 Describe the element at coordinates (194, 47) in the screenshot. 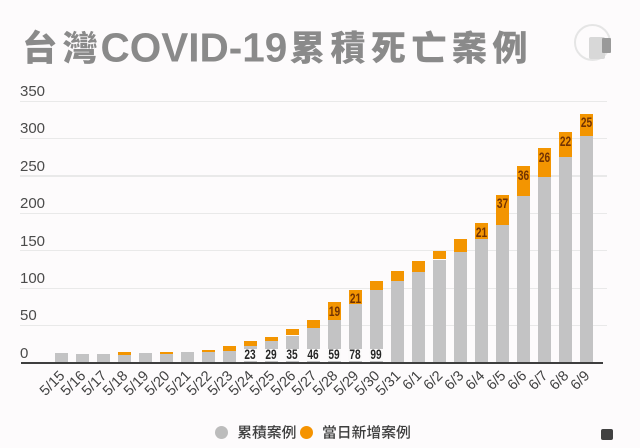

I see `svg-text: COVID-19` at that location.